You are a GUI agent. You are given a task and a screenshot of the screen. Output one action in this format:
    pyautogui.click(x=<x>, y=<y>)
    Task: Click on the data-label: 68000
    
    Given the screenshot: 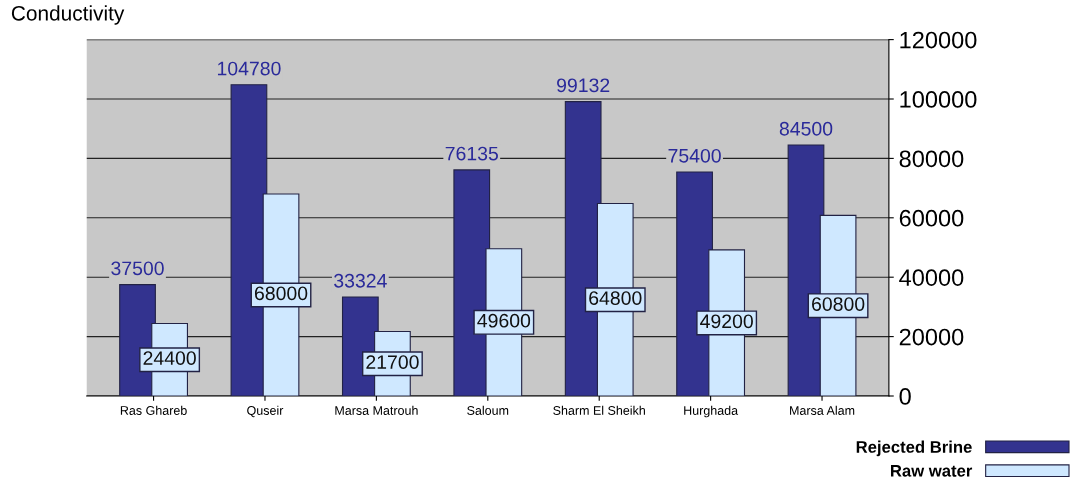 What is the action you would take?
    pyautogui.click(x=281, y=293)
    